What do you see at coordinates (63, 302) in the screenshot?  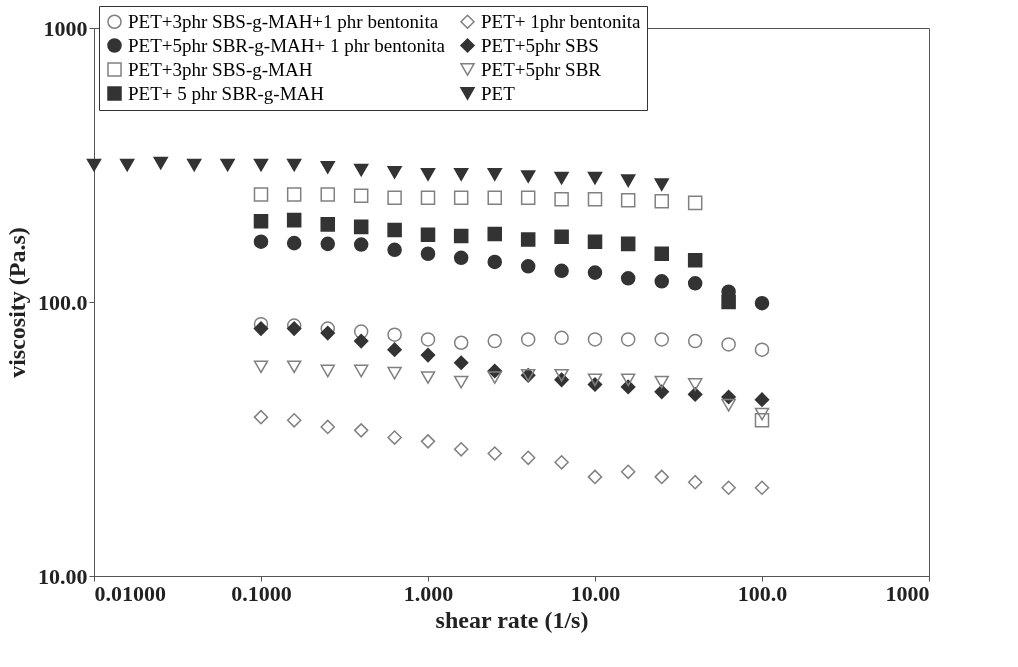 I see `y-tick-label: 100.0` at bounding box center [63, 302].